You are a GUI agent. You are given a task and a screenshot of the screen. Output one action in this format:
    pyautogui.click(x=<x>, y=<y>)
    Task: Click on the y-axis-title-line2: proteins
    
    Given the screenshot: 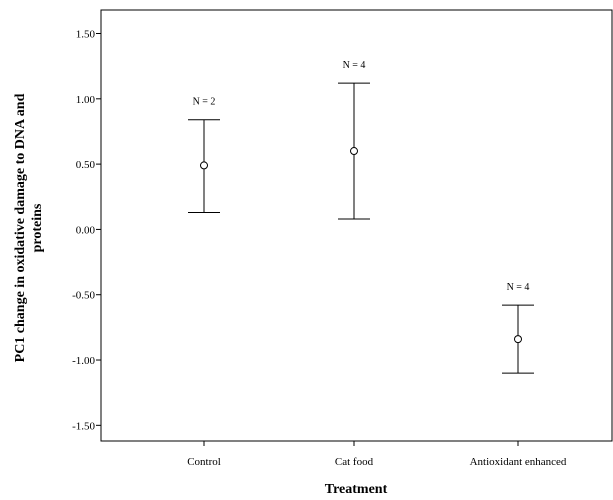 What is the action you would take?
    pyautogui.click(x=37, y=227)
    